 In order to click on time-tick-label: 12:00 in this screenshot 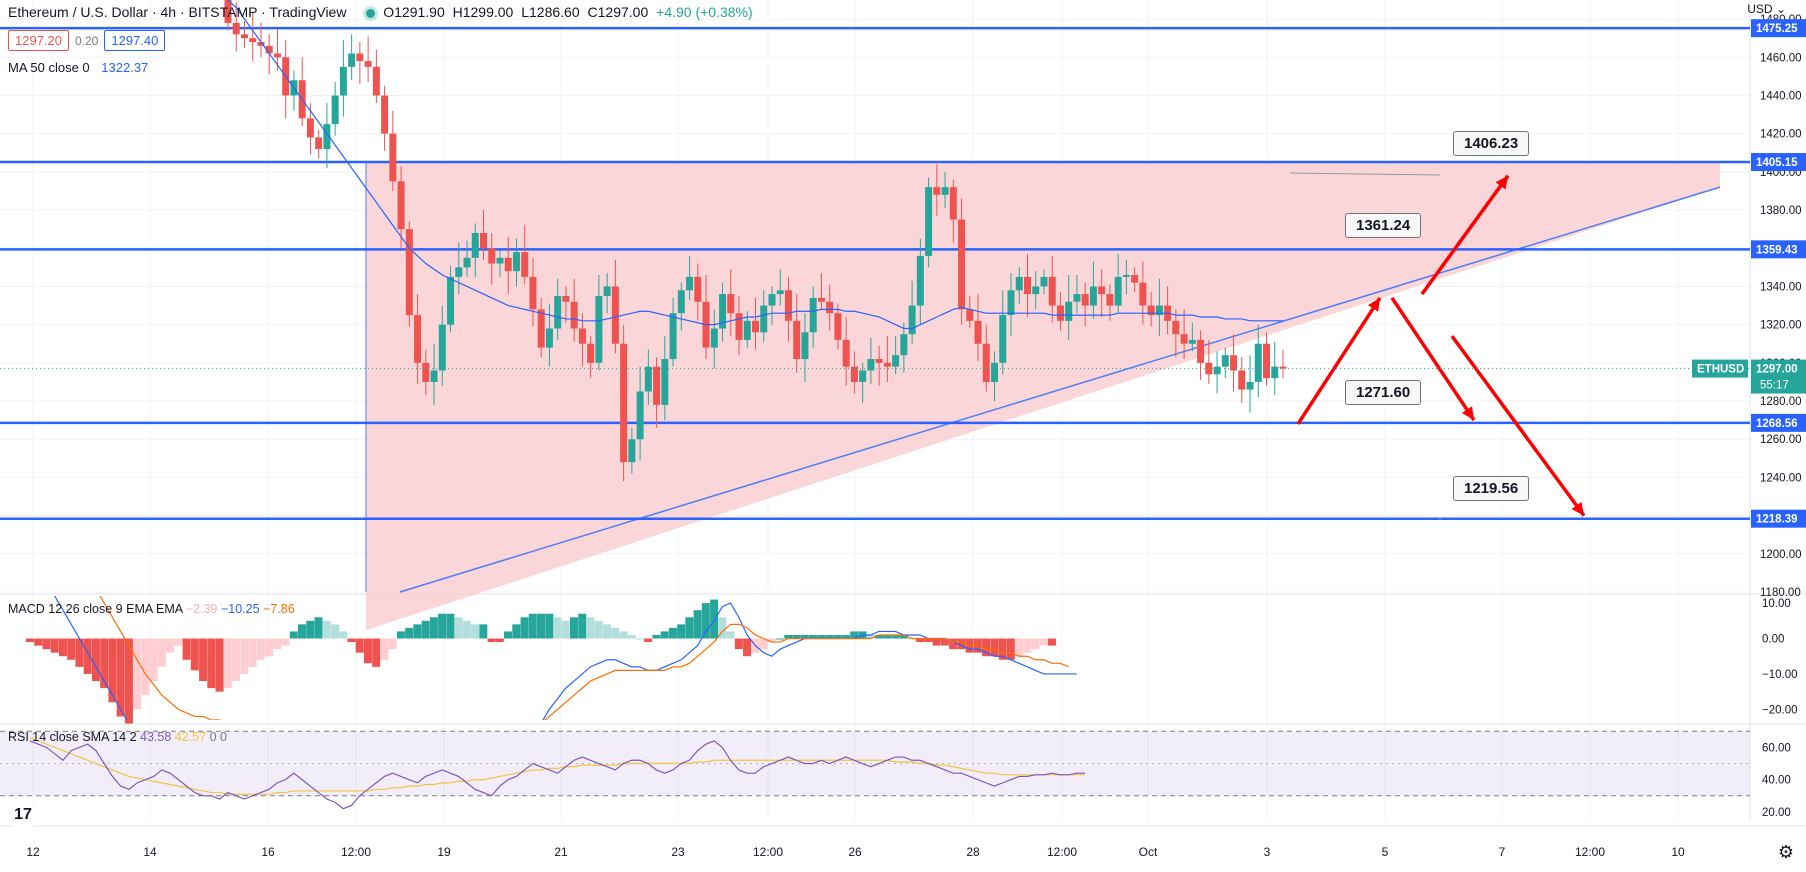, I will do `click(1062, 852)`.